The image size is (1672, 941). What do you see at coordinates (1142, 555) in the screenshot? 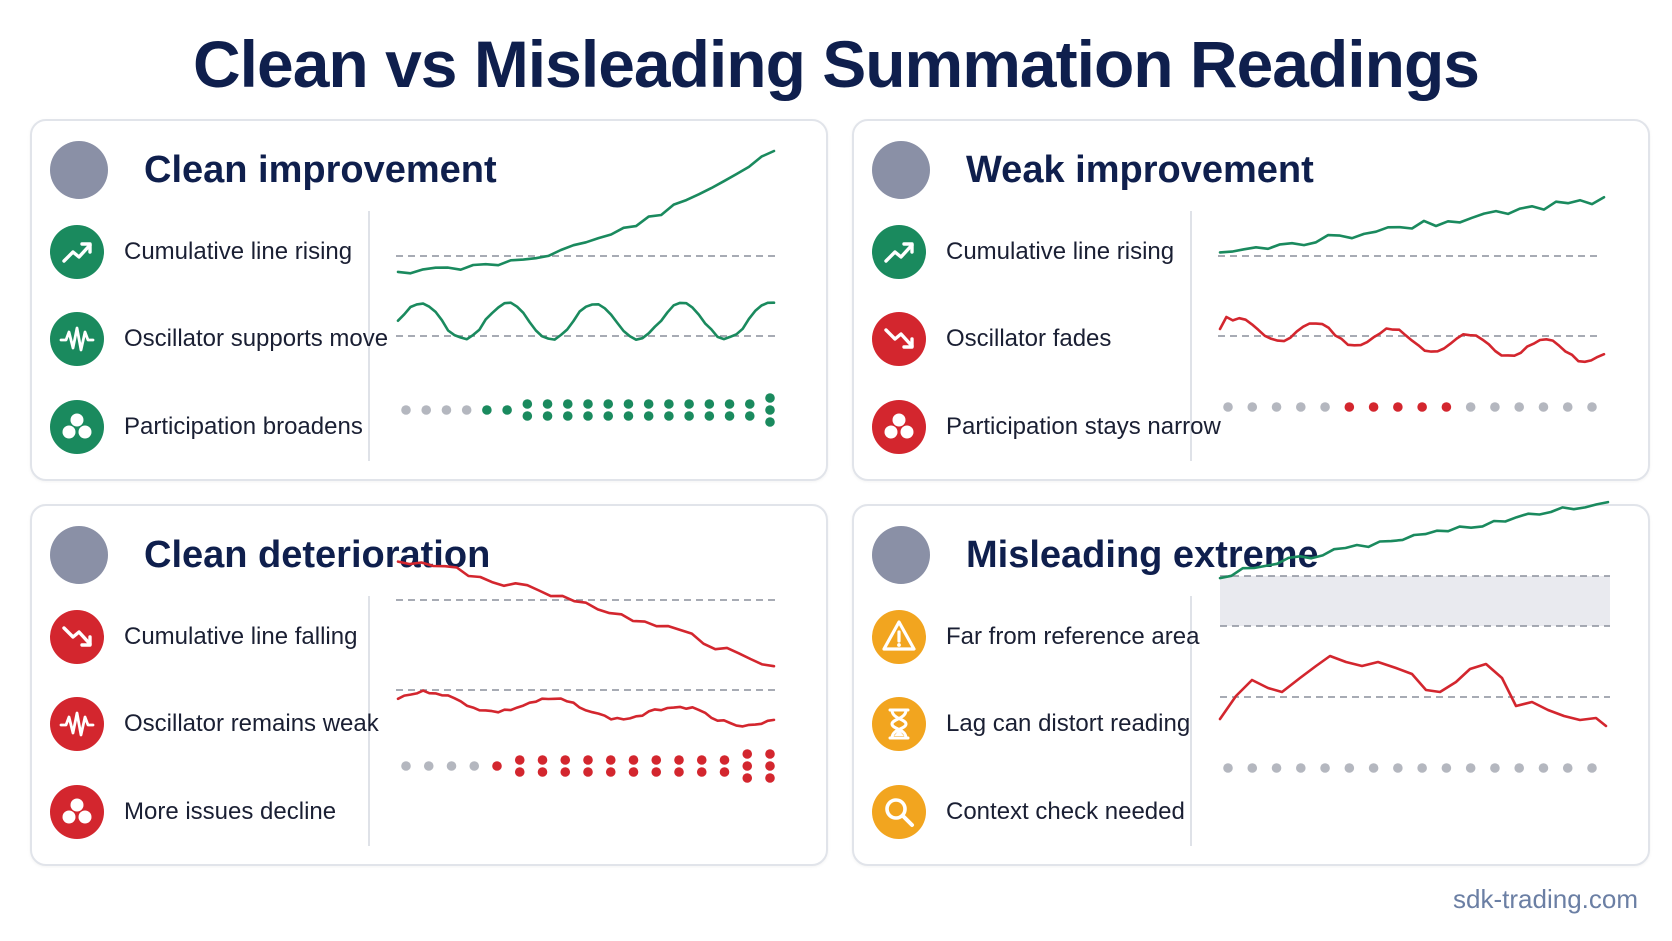
I see `panel-title: Misleading extreme` at bounding box center [1142, 555].